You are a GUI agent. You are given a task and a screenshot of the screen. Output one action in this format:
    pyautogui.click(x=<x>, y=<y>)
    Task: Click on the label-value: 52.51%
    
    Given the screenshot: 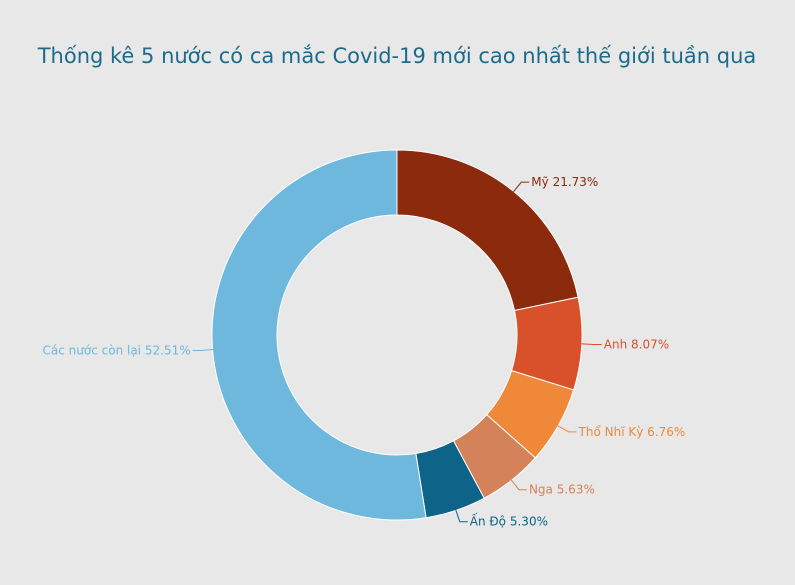 What is the action you would take?
    pyautogui.click(x=168, y=350)
    